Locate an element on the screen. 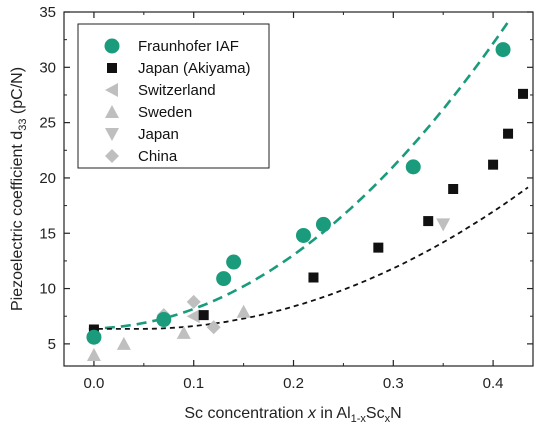 This screenshot has width=542, height=427. x-tick-label: 0.1 is located at coordinates (193, 383).